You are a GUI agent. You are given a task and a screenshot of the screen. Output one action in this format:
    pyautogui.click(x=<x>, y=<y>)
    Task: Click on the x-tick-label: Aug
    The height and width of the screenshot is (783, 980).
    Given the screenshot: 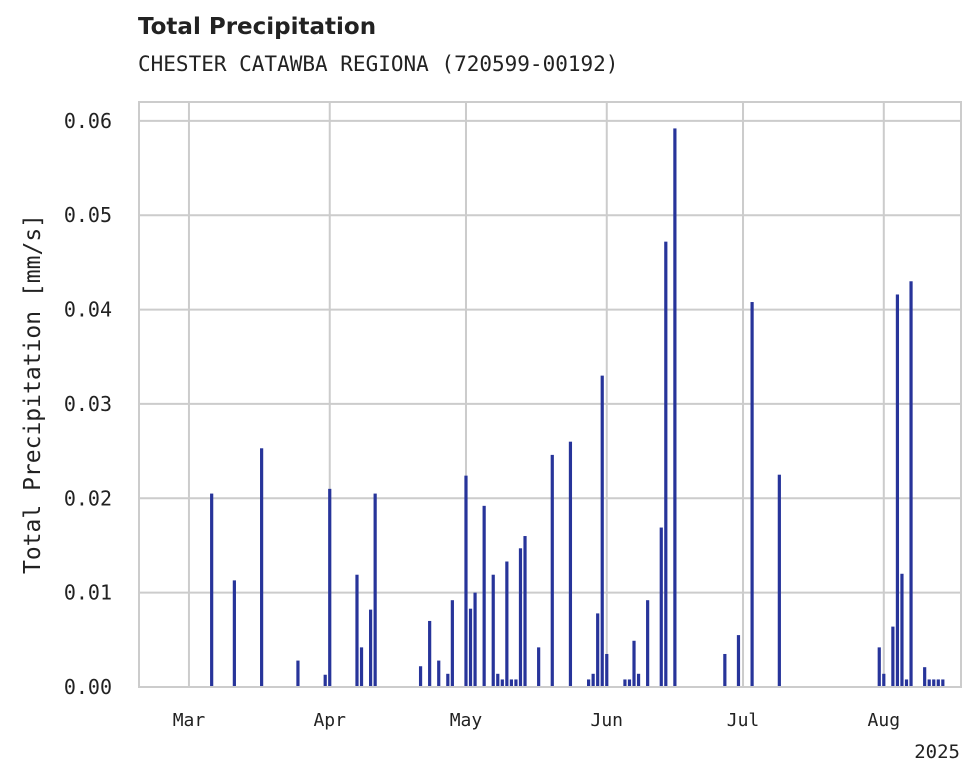 What is the action you would take?
    pyautogui.click(x=884, y=720)
    